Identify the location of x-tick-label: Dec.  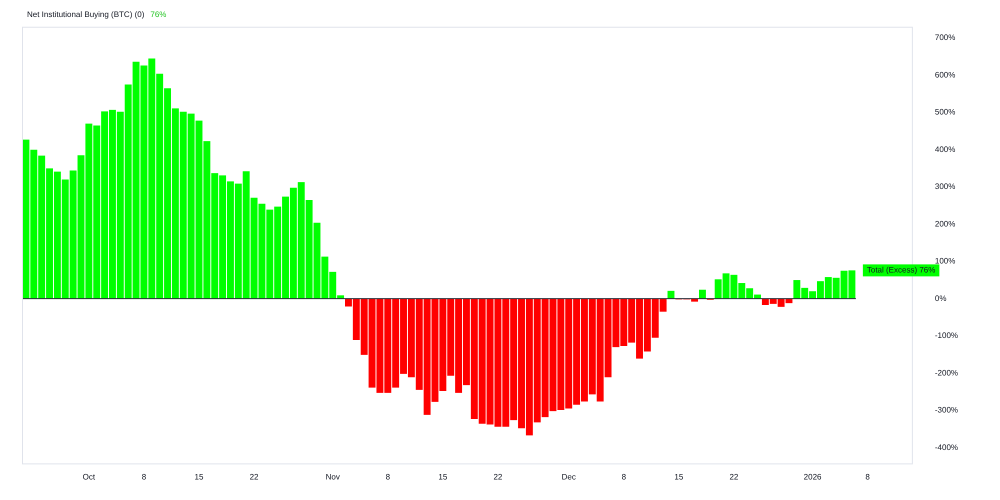
(569, 477).